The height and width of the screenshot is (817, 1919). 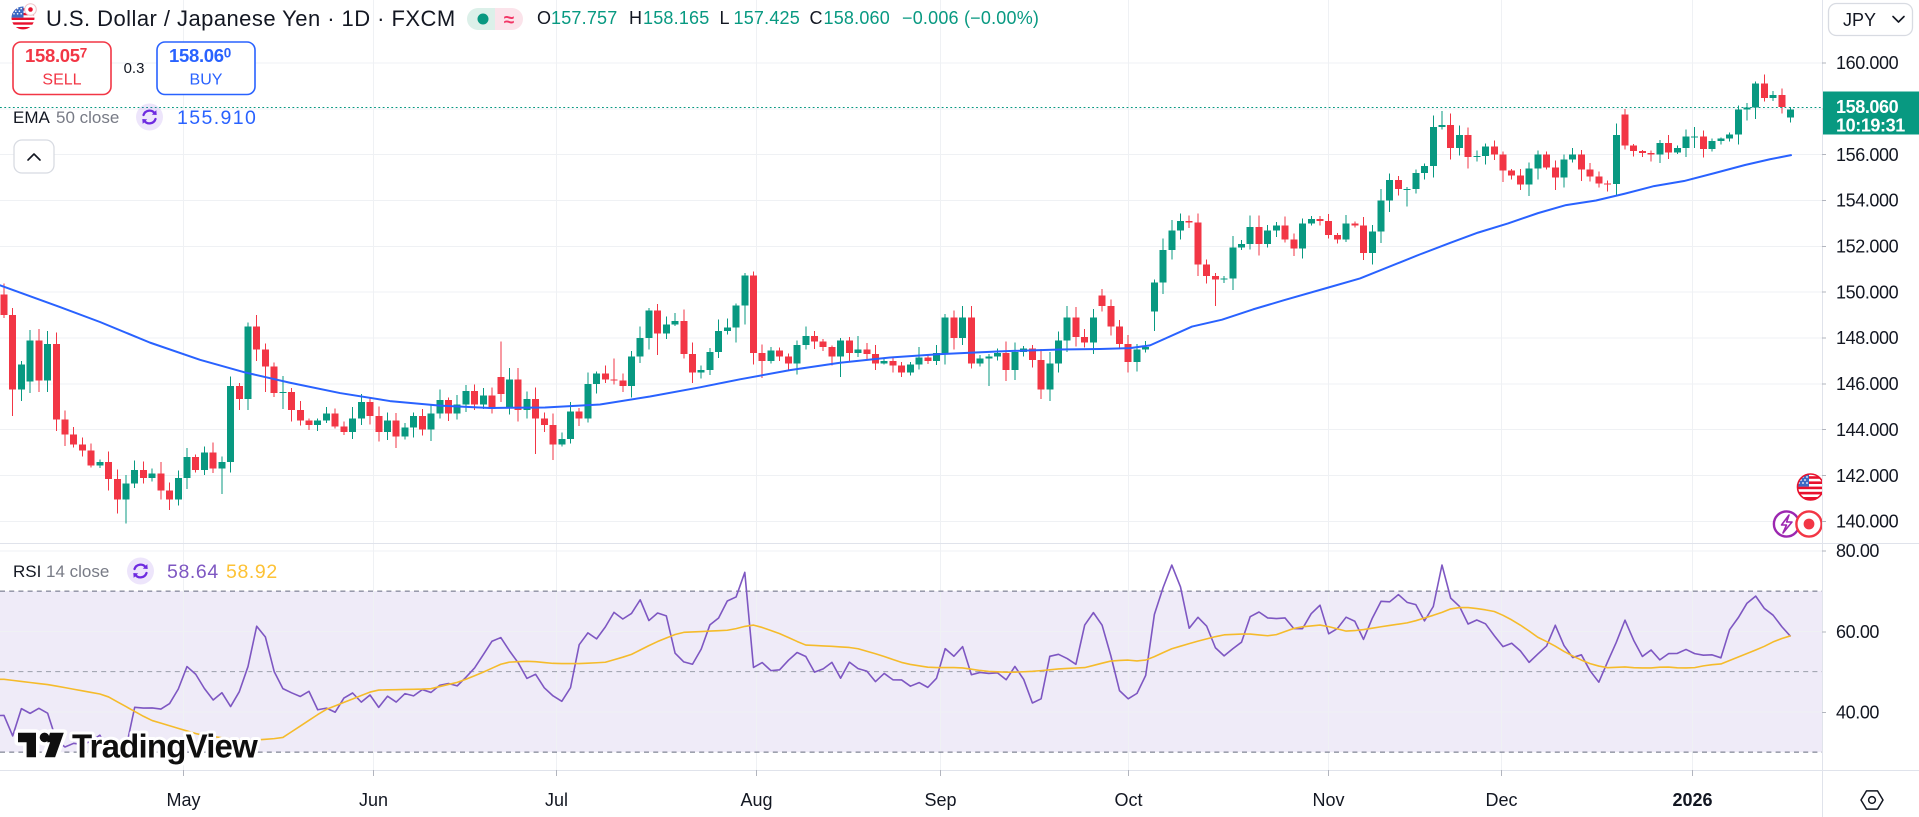 I want to click on svg-text: L, so click(x=725, y=18).